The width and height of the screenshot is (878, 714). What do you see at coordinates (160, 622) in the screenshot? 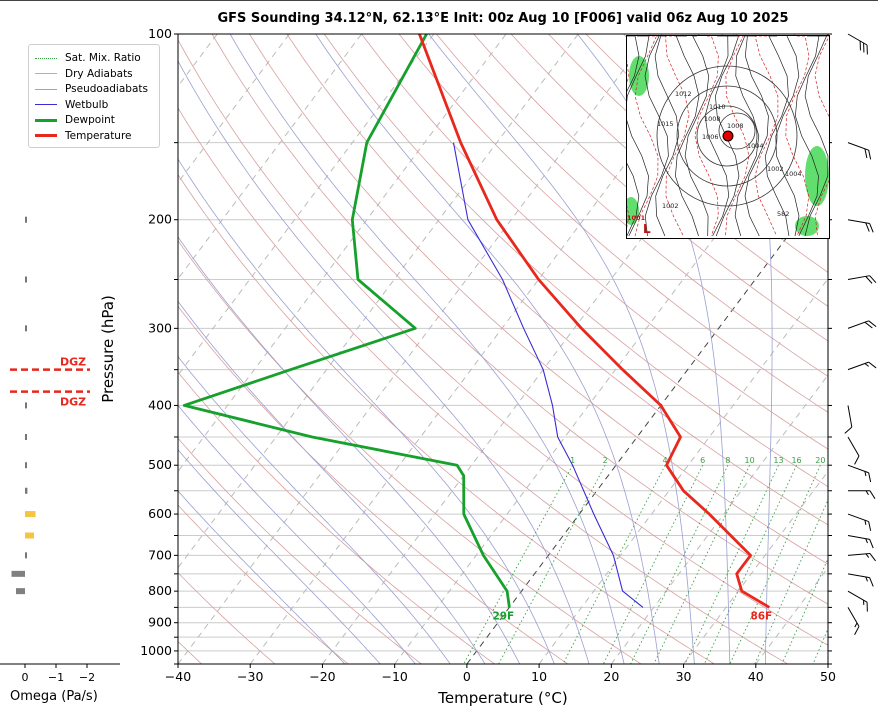
I see `y-tick-label: 900` at bounding box center [160, 622].